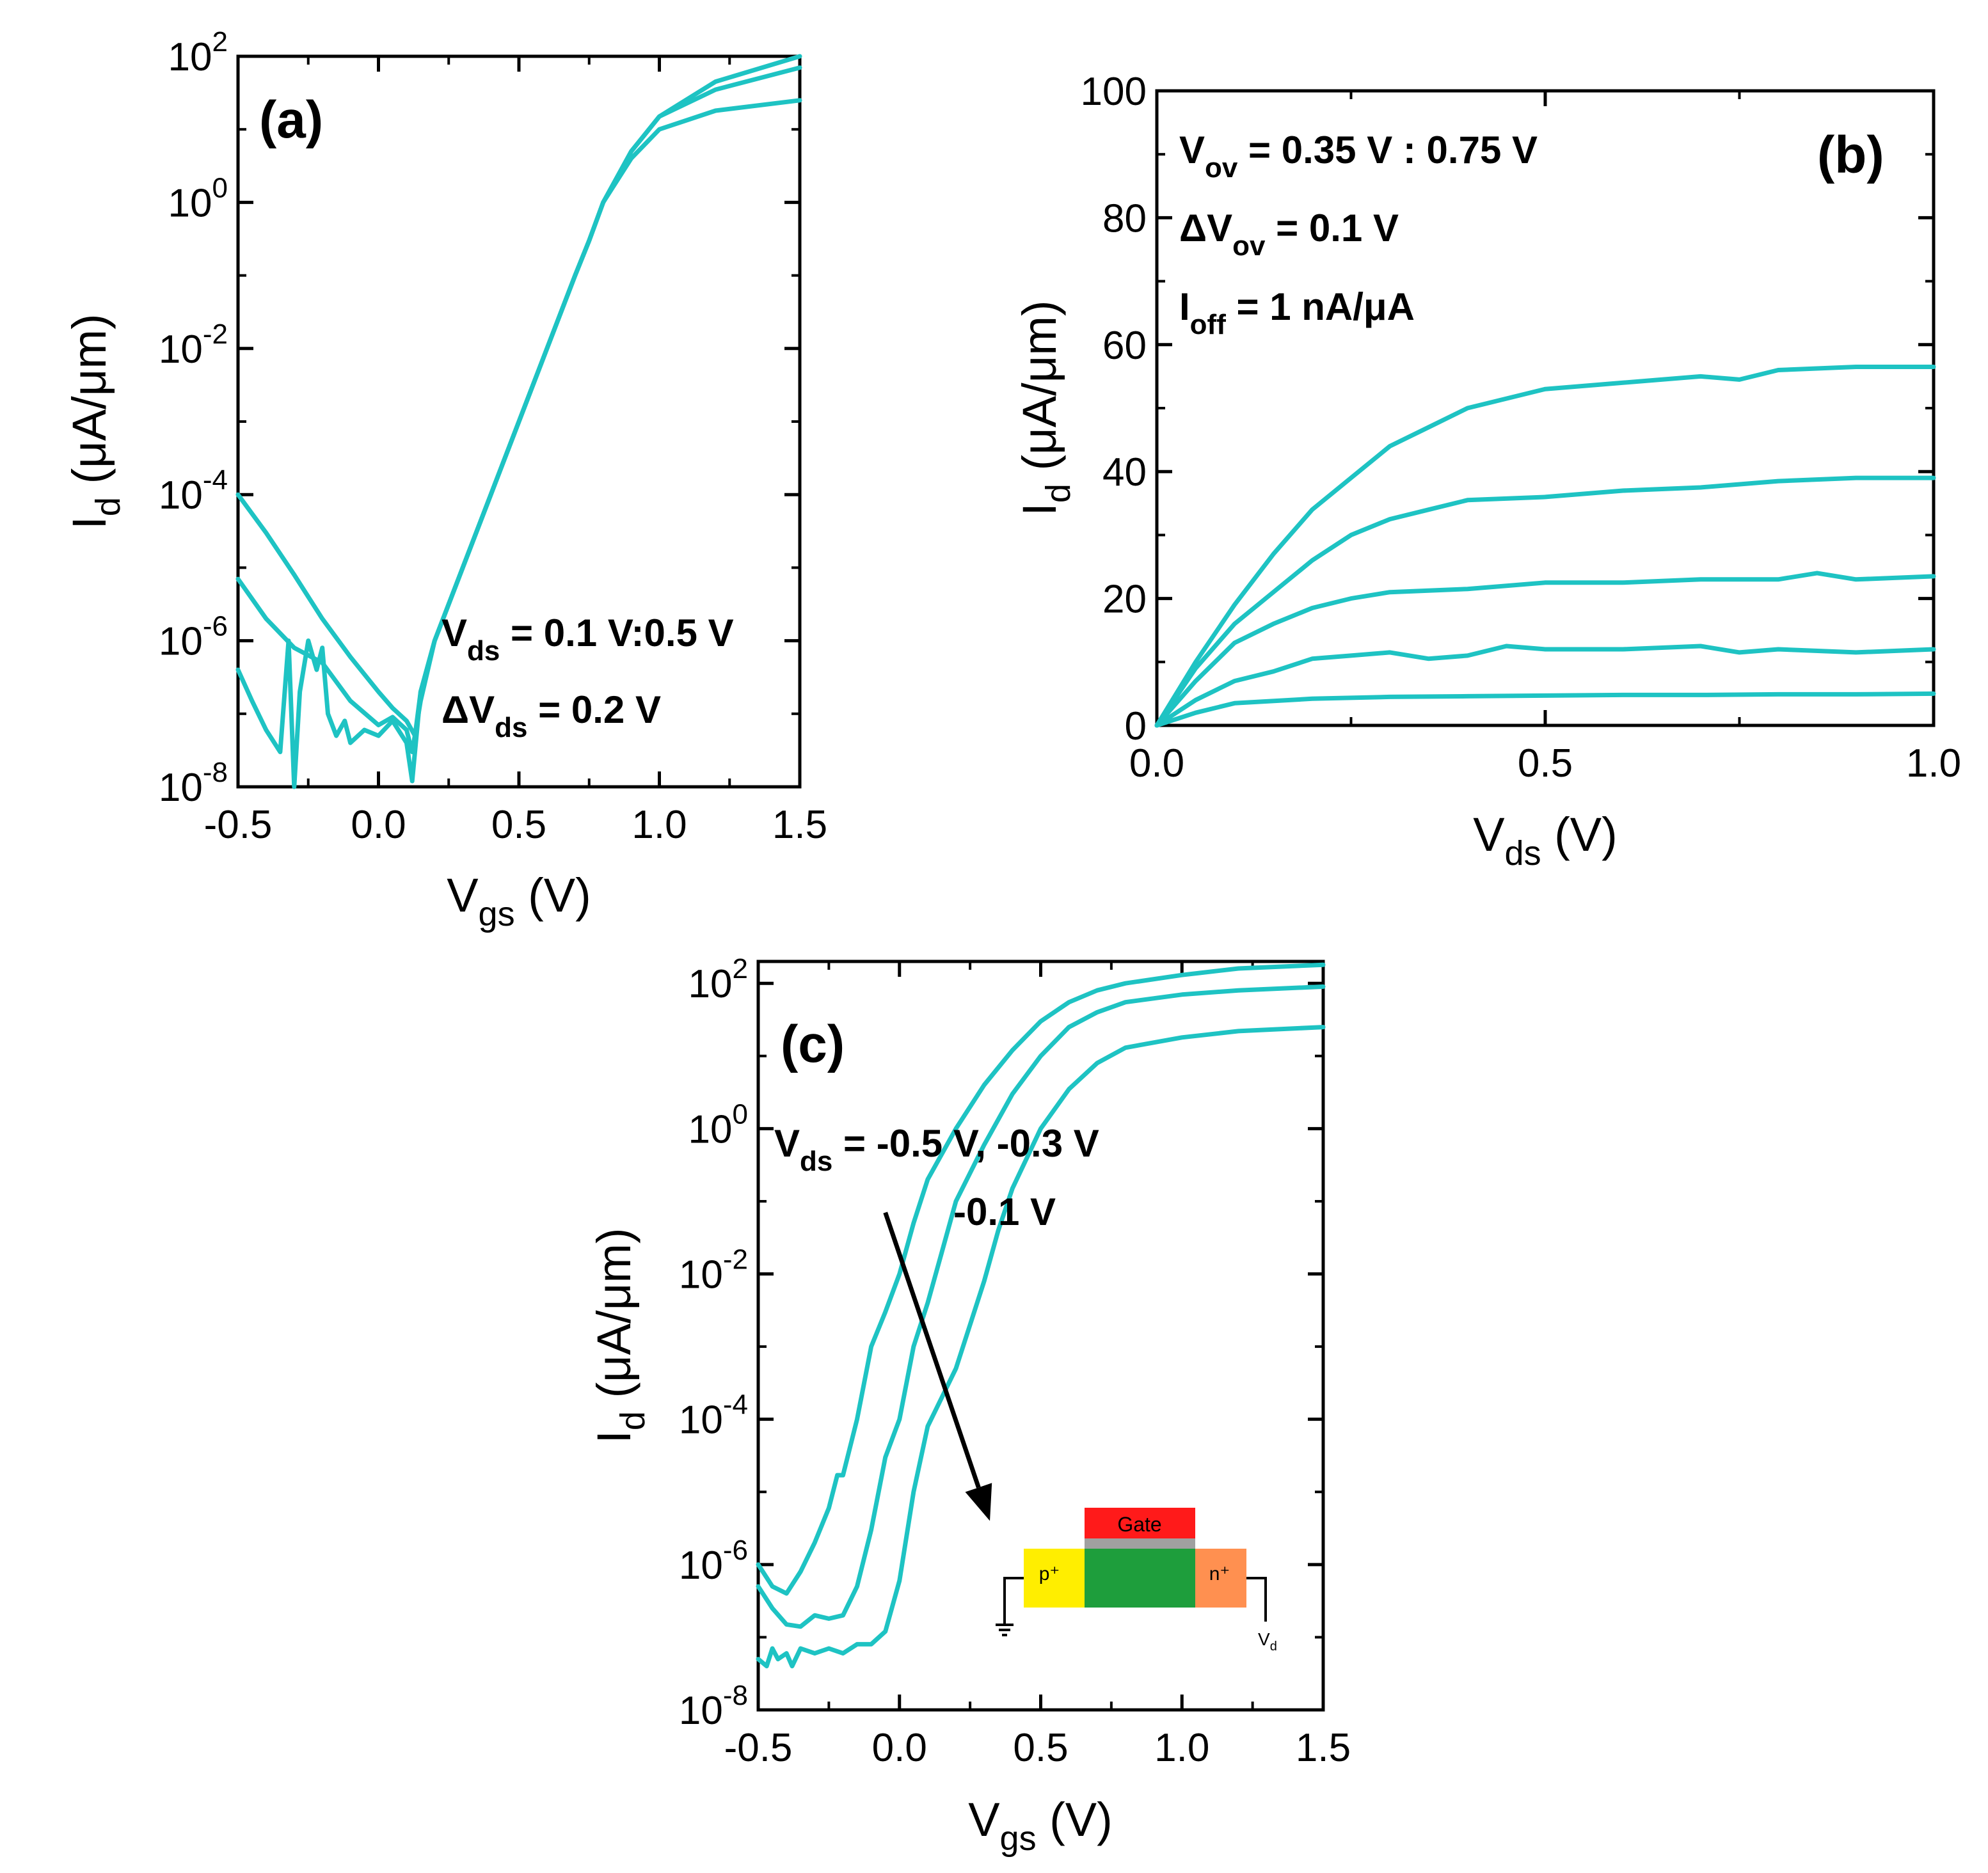  I want to click on panel-a-annotation: Vds = 0.1 V:0.5 V, so click(587, 639).